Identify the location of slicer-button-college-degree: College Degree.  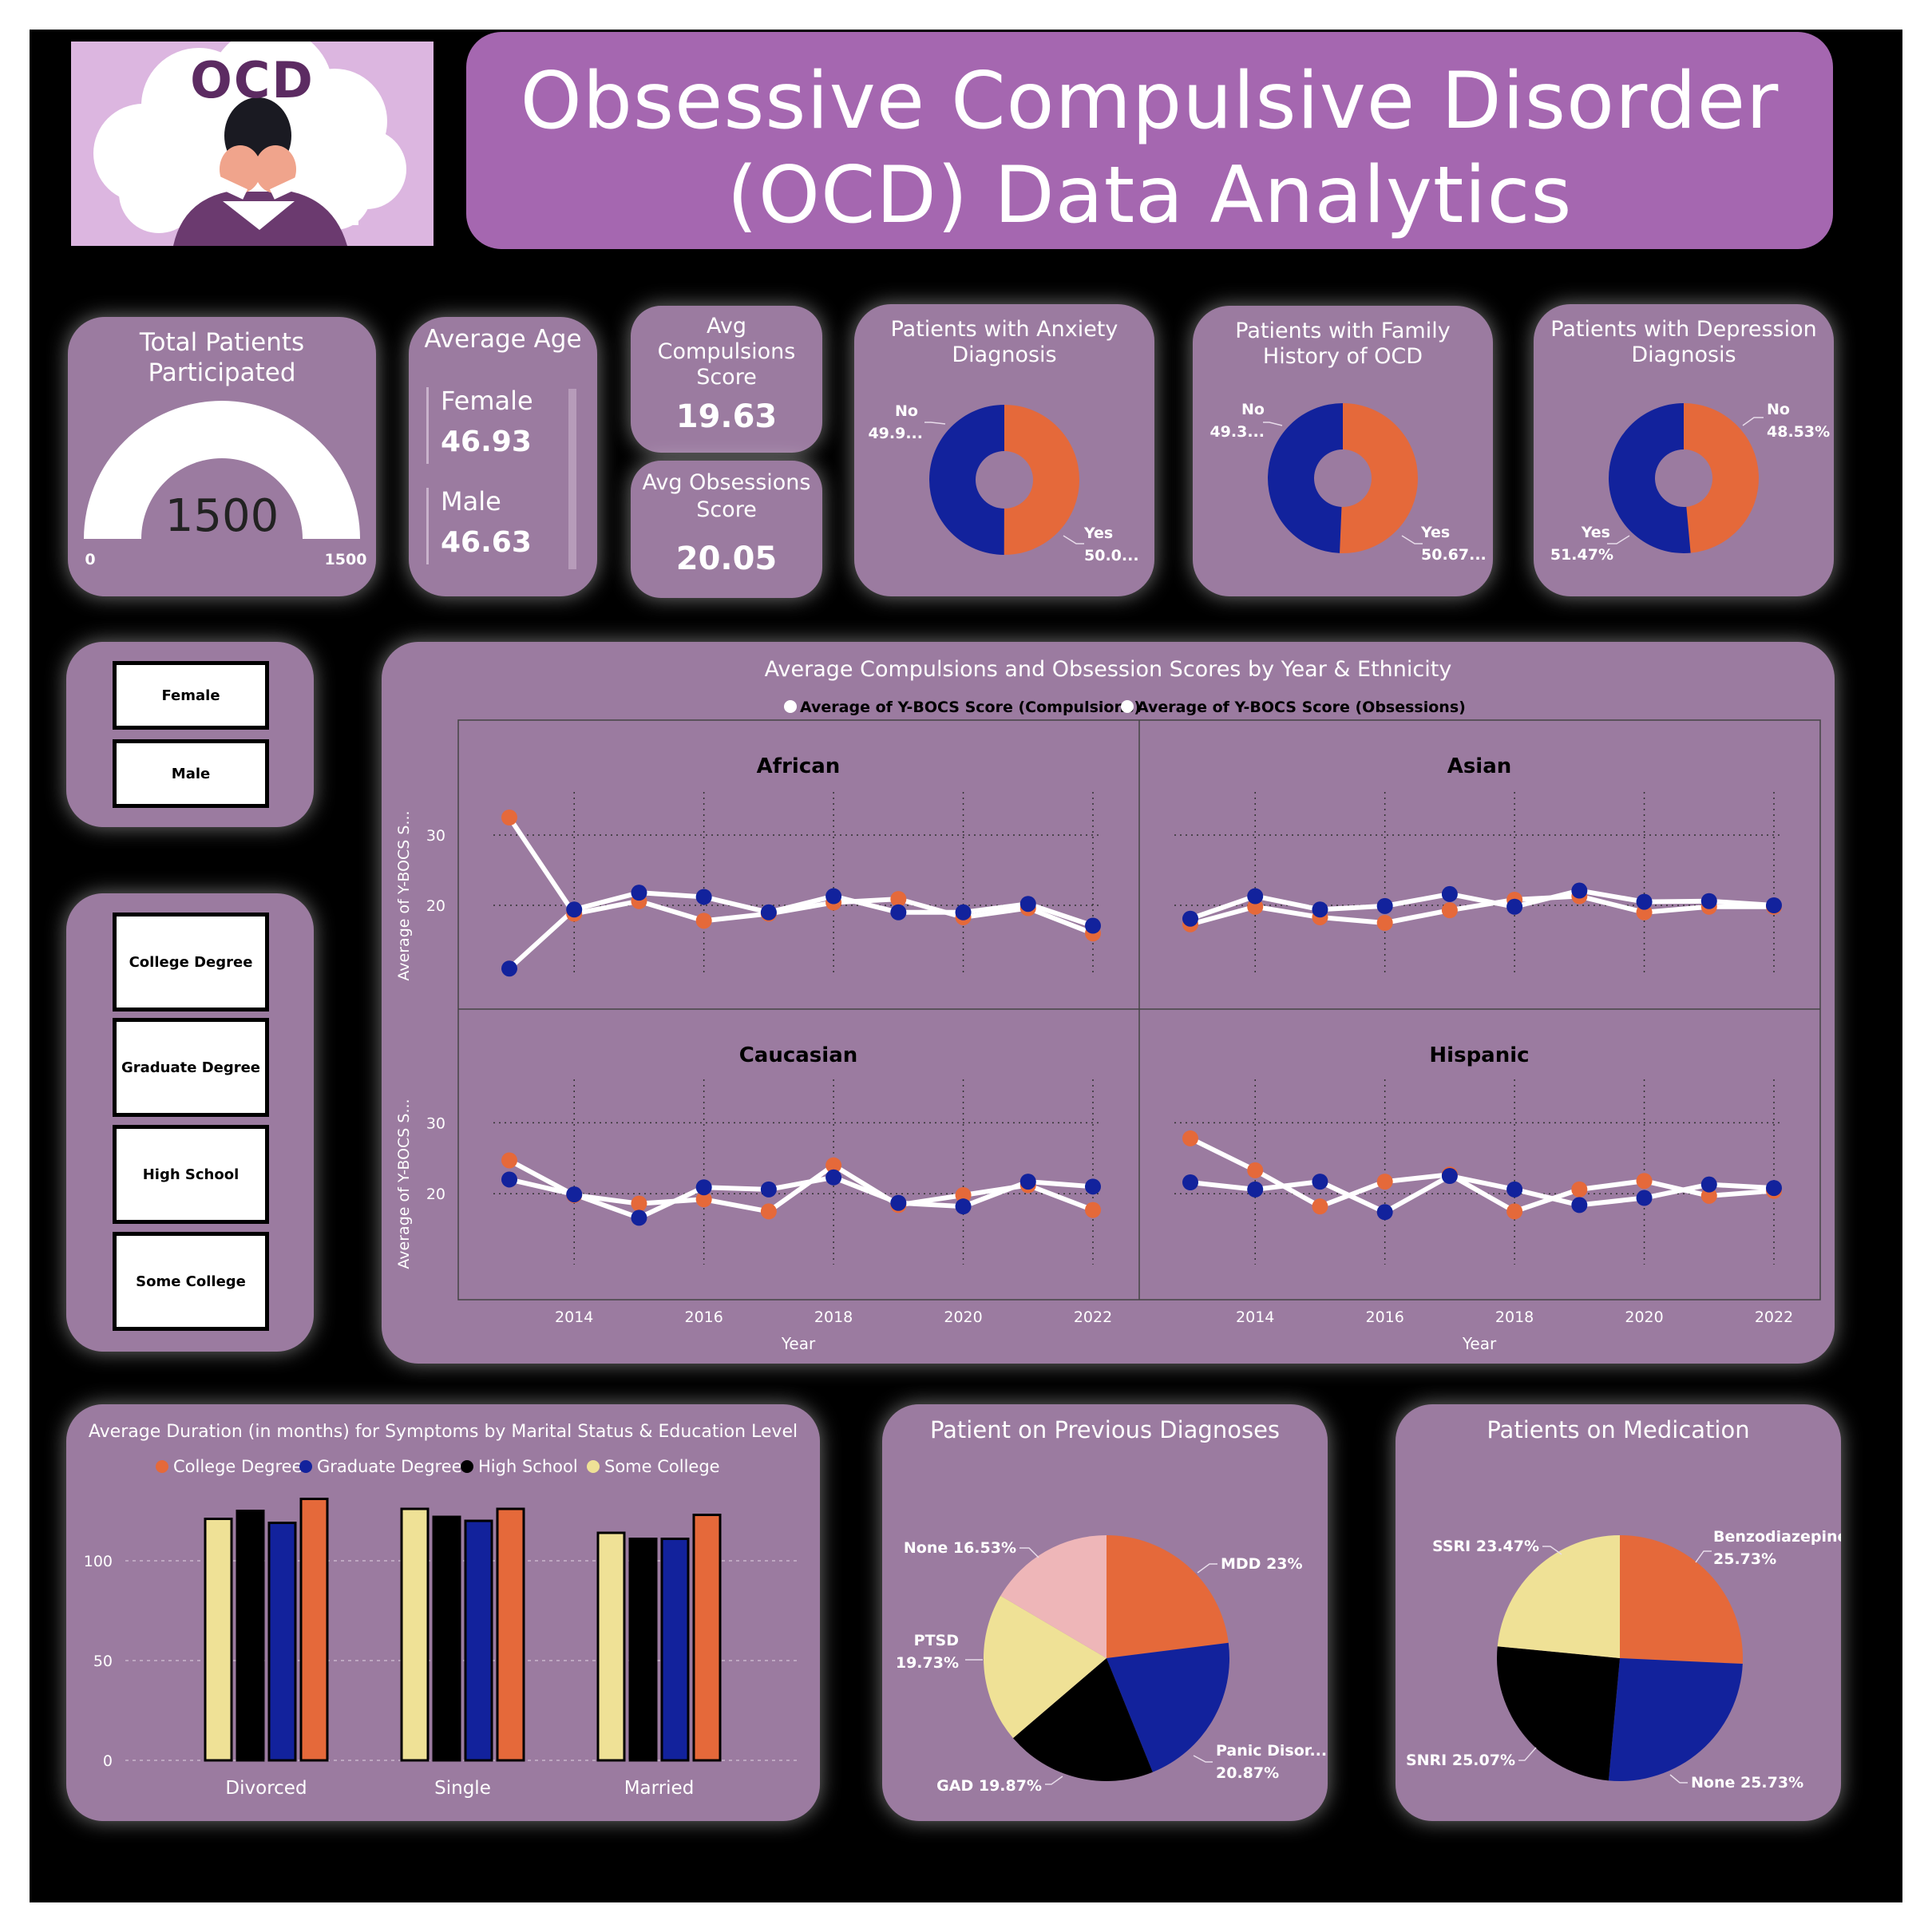
(191, 962).